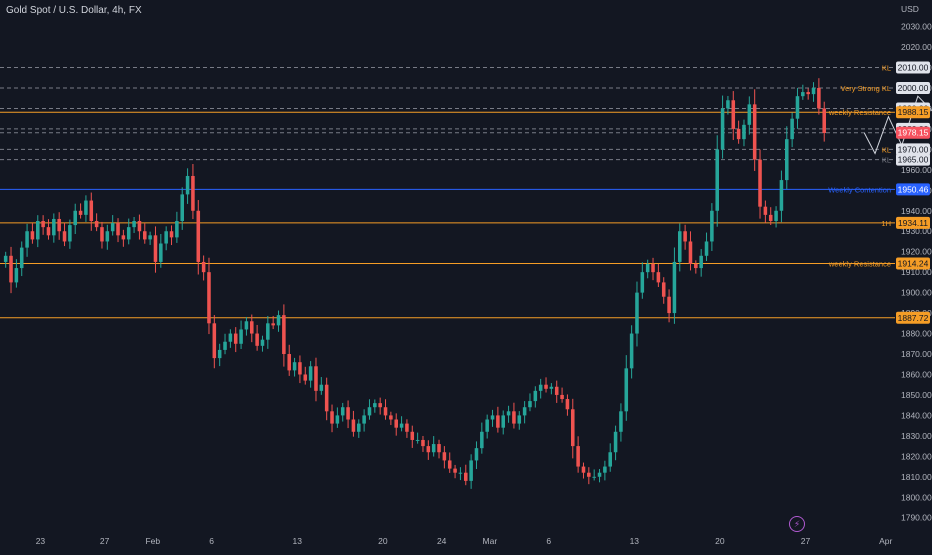  Describe the element at coordinates (916, 415) in the screenshot. I see `y-tick-label: 1840.00` at that location.